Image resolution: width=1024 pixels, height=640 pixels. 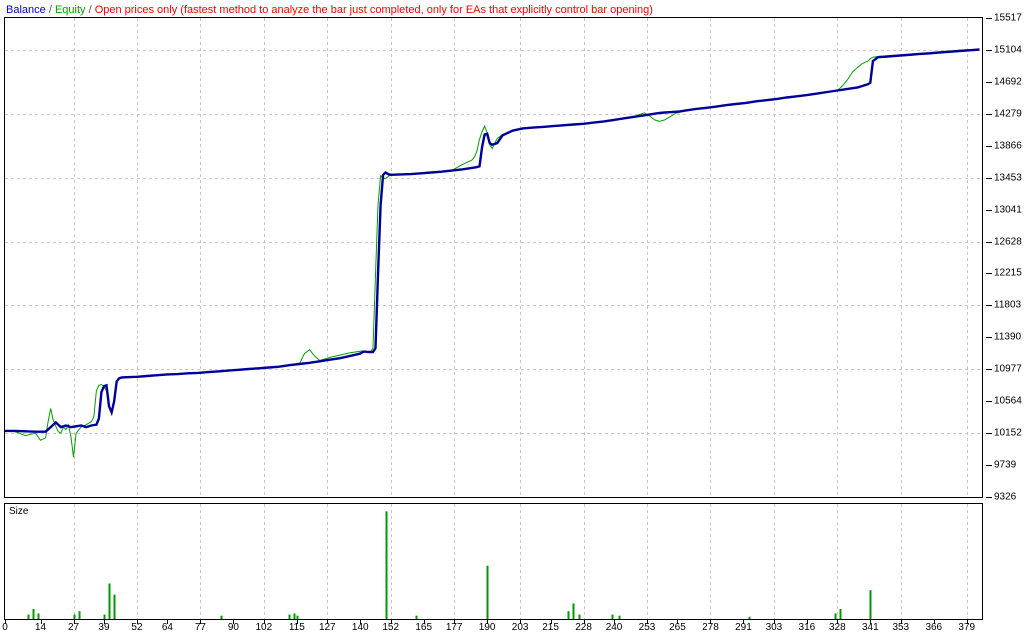 I want to click on x-axis-label: 328, so click(x=837, y=627).